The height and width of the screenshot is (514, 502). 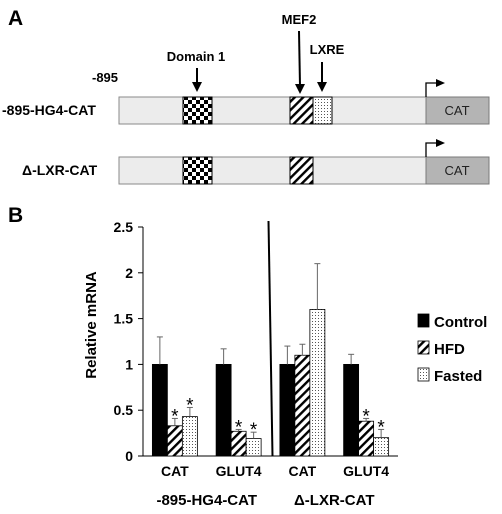 What do you see at coordinates (15, 215) in the screenshot?
I see `panel-b-label: B` at bounding box center [15, 215].